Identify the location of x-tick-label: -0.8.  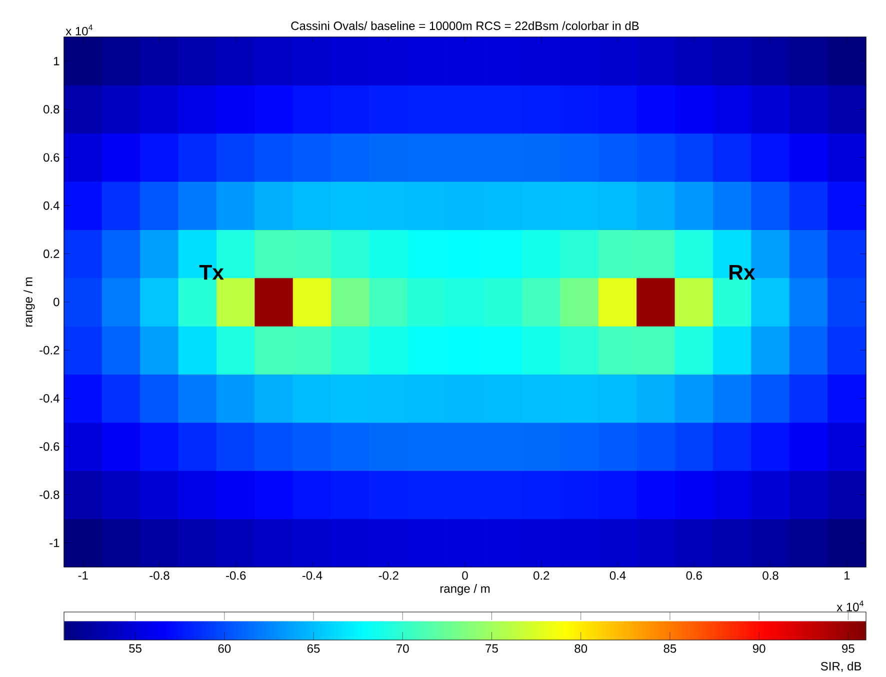
(160, 575).